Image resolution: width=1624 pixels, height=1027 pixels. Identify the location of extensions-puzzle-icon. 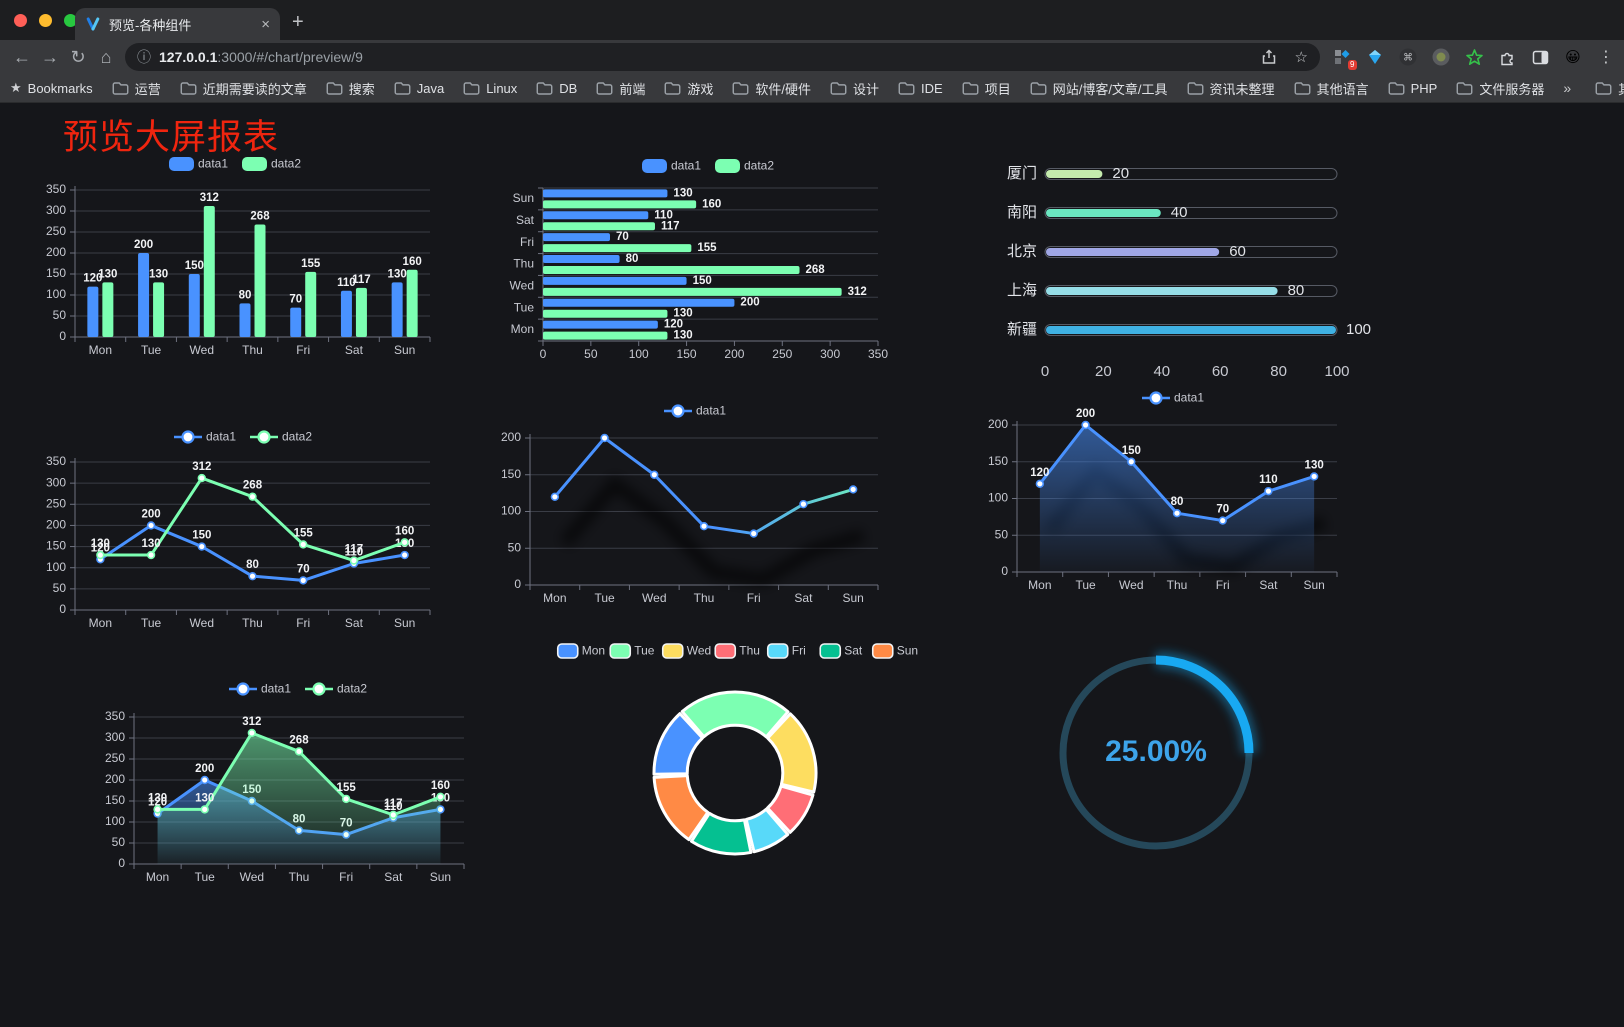
(1507, 57).